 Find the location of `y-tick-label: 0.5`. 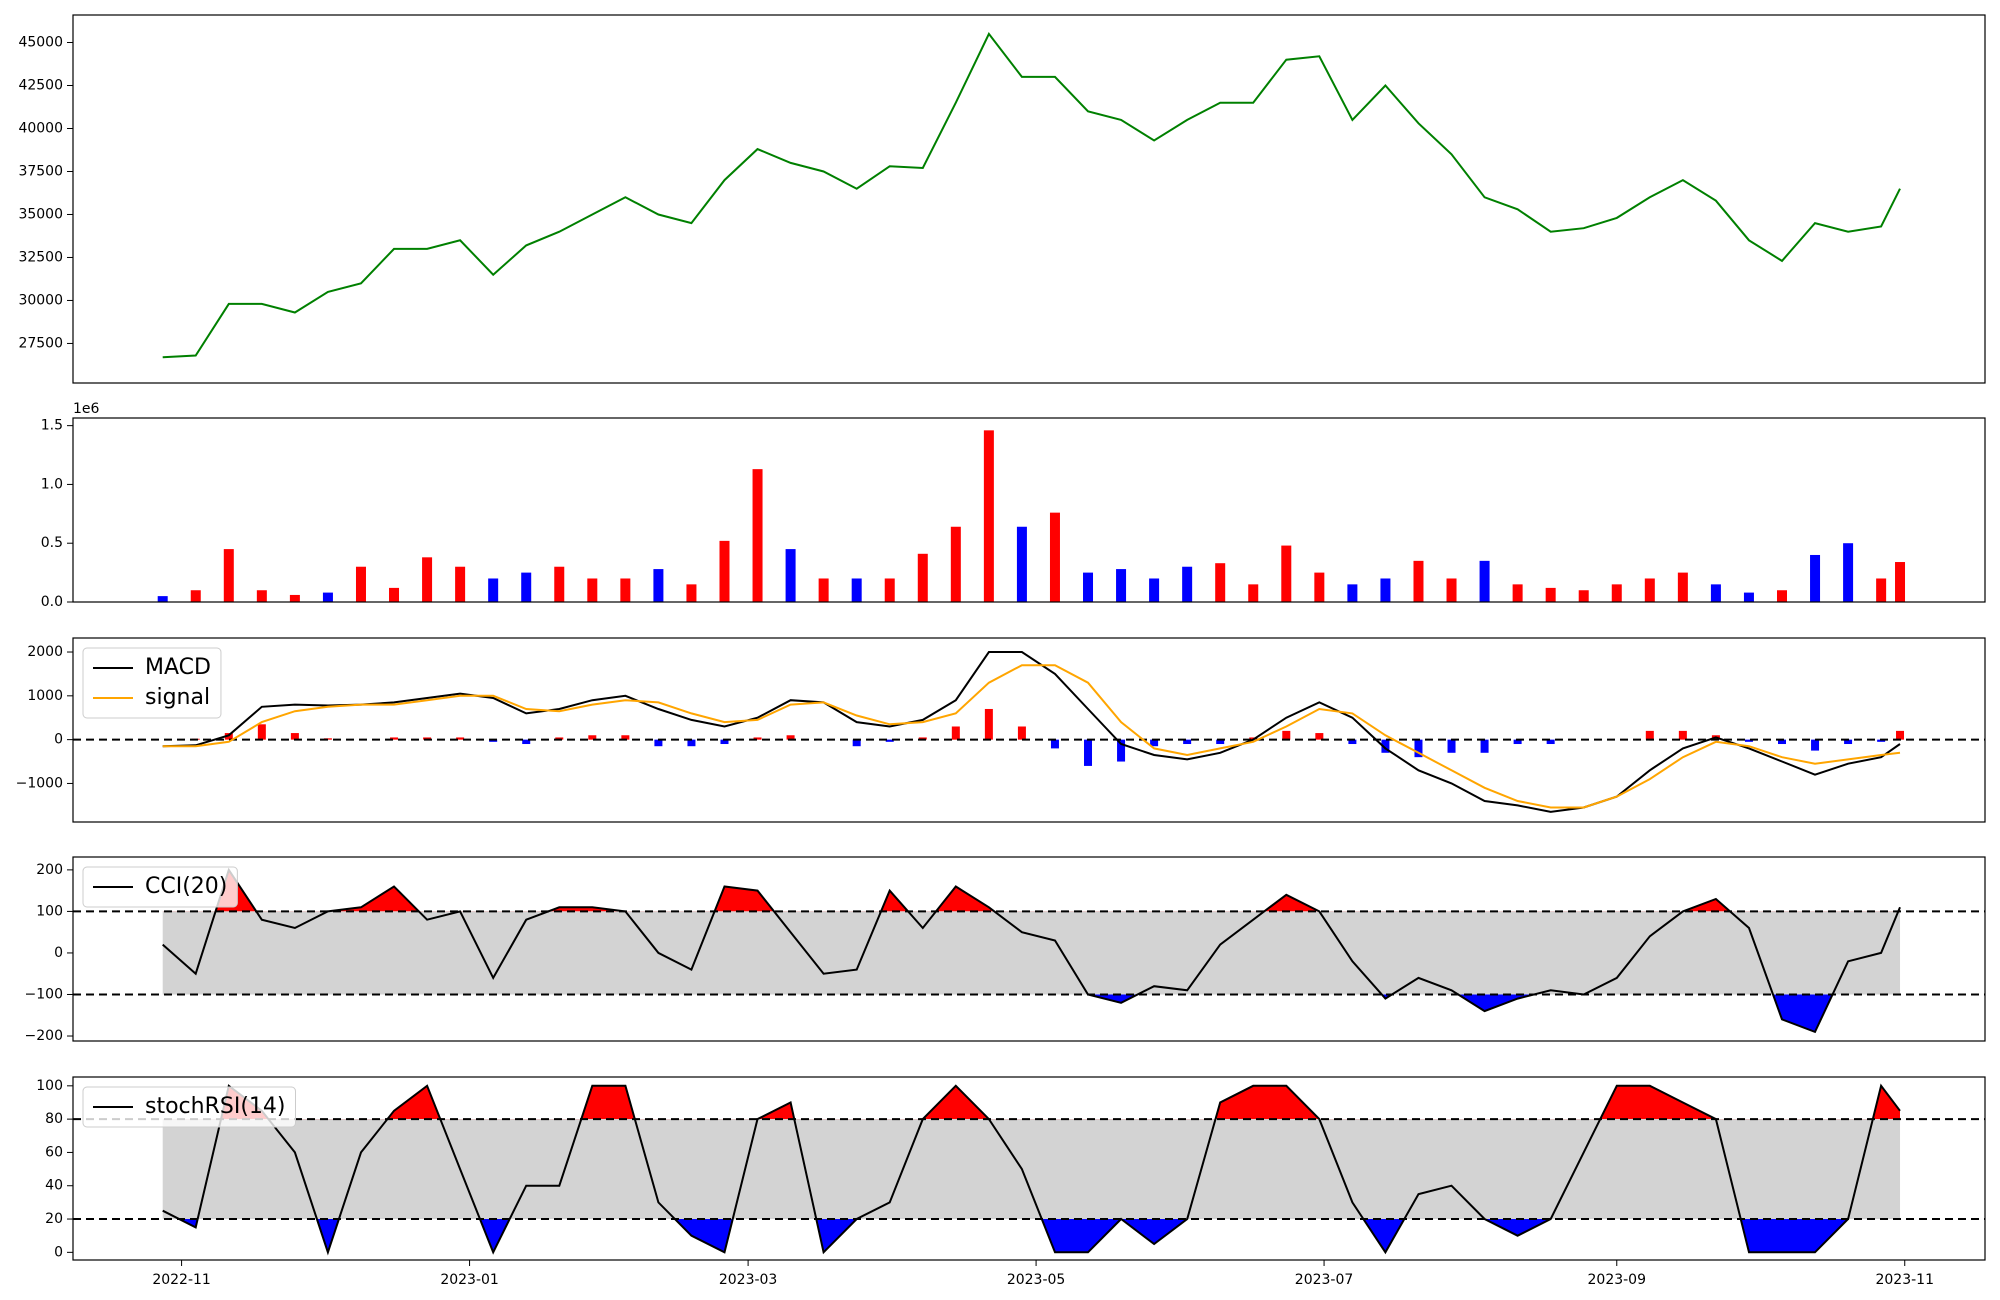

y-tick-label: 0.5 is located at coordinates (52, 543).